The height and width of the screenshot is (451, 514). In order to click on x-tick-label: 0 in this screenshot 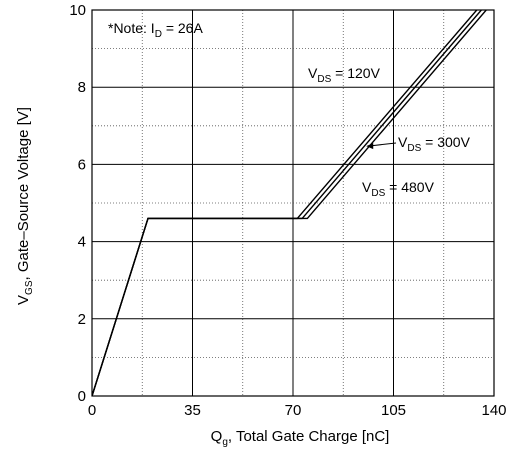, I will do `click(92, 410)`.